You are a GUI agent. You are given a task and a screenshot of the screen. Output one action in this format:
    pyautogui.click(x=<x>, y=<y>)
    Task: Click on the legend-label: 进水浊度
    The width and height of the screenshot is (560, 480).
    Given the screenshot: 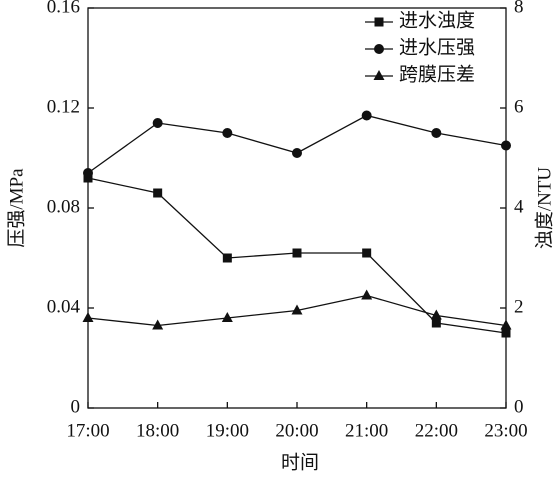 What is the action you would take?
    pyautogui.click(x=437, y=20)
    